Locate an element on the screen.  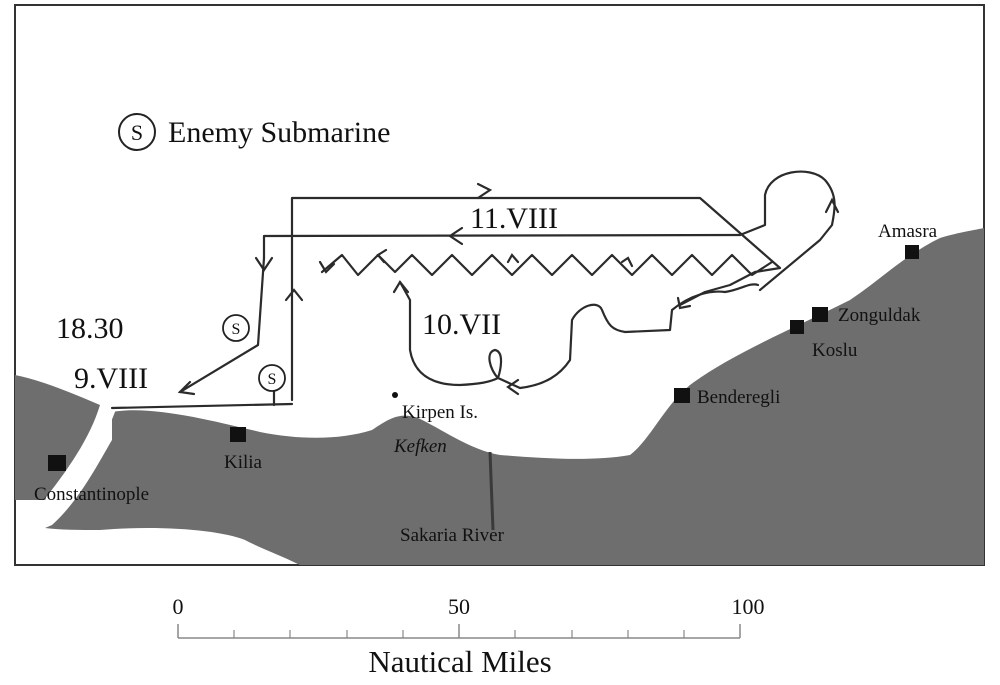
date-label-9-viii: 9.VIII is located at coordinates (111, 378).